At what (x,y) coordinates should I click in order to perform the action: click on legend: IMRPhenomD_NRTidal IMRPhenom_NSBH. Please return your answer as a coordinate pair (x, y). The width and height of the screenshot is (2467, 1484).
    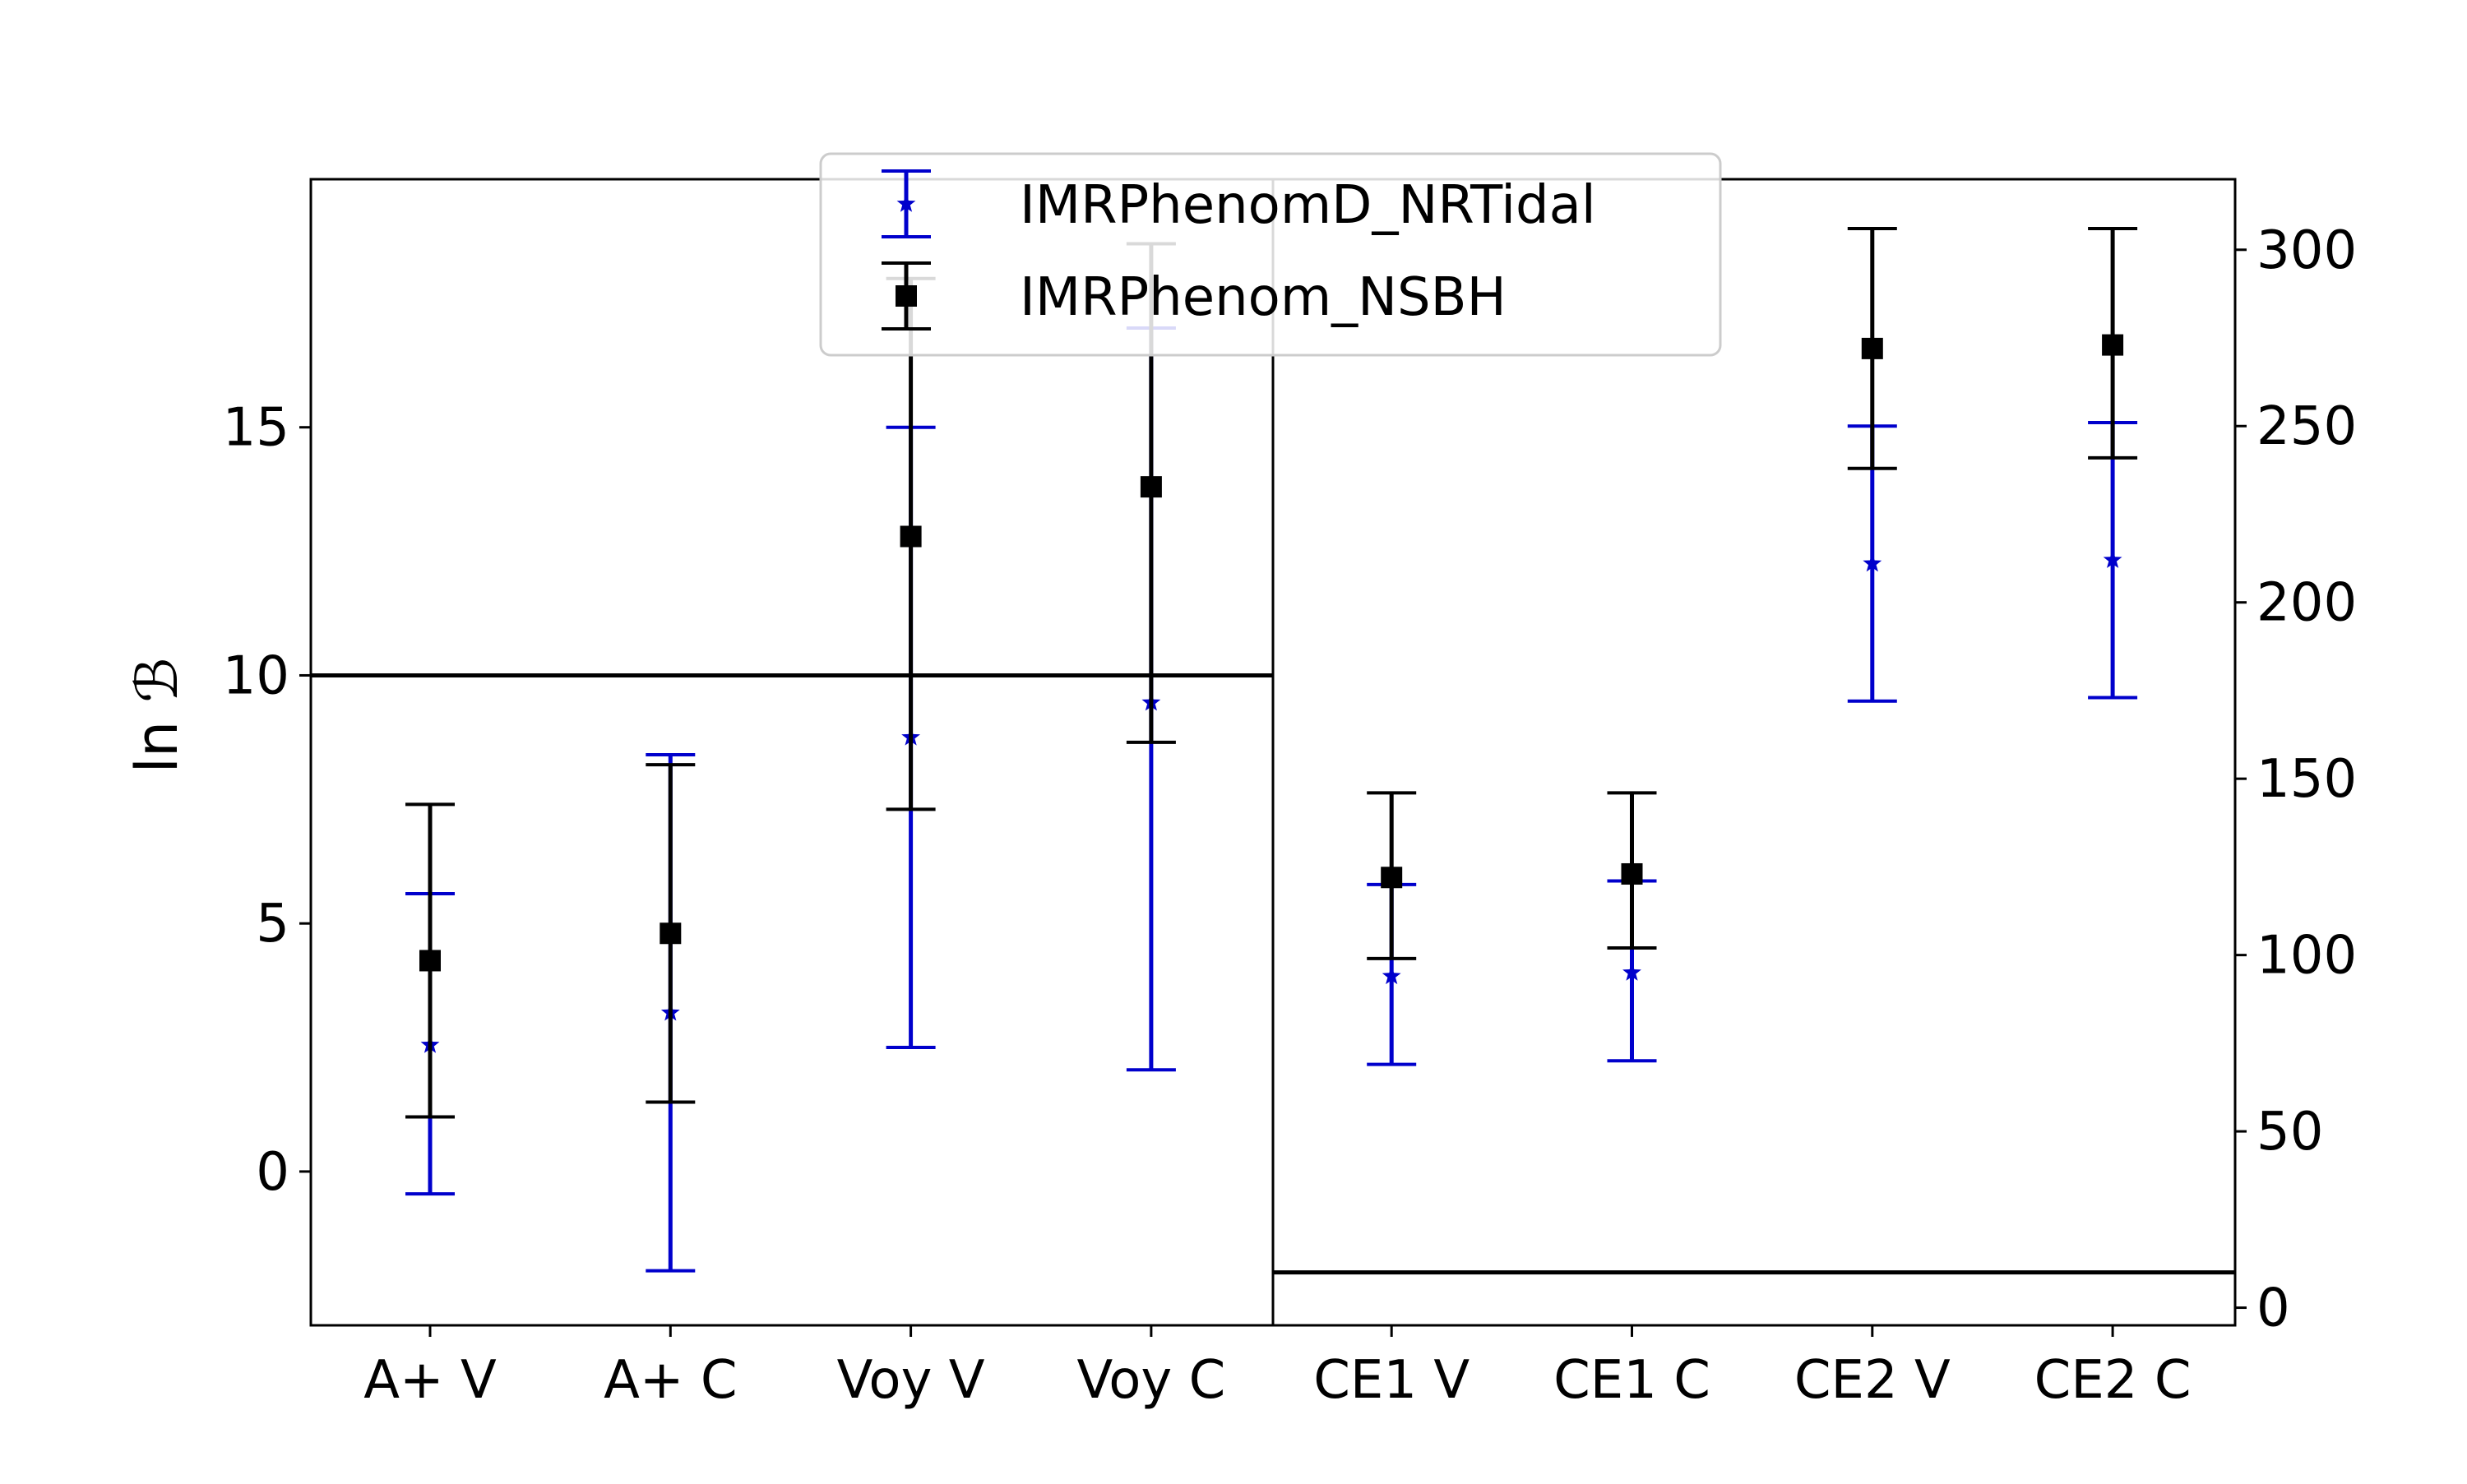
    Looking at the image, I should click on (1270, 255).